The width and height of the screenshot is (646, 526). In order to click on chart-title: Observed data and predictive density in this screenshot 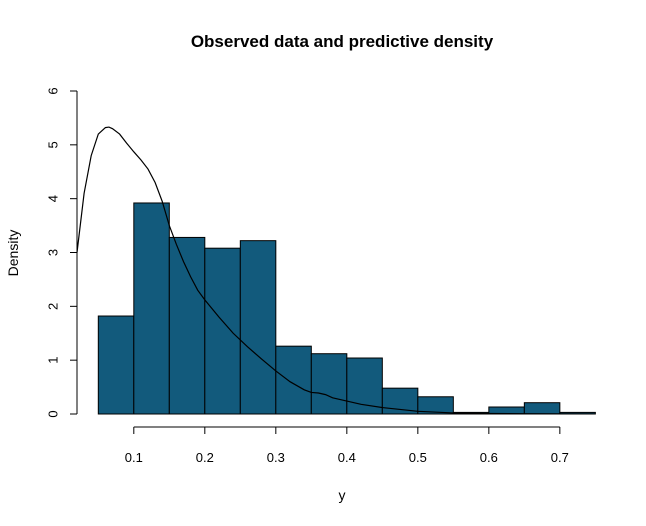, I will do `click(342, 41)`.